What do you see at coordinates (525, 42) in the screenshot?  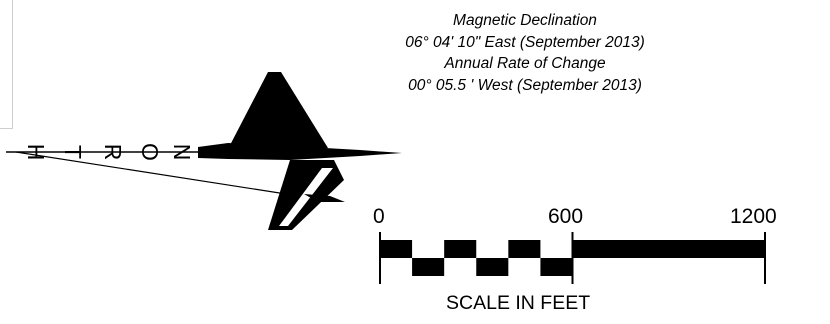 I see `declination-value: 06° 04' 10" East (September 2013)` at bounding box center [525, 42].